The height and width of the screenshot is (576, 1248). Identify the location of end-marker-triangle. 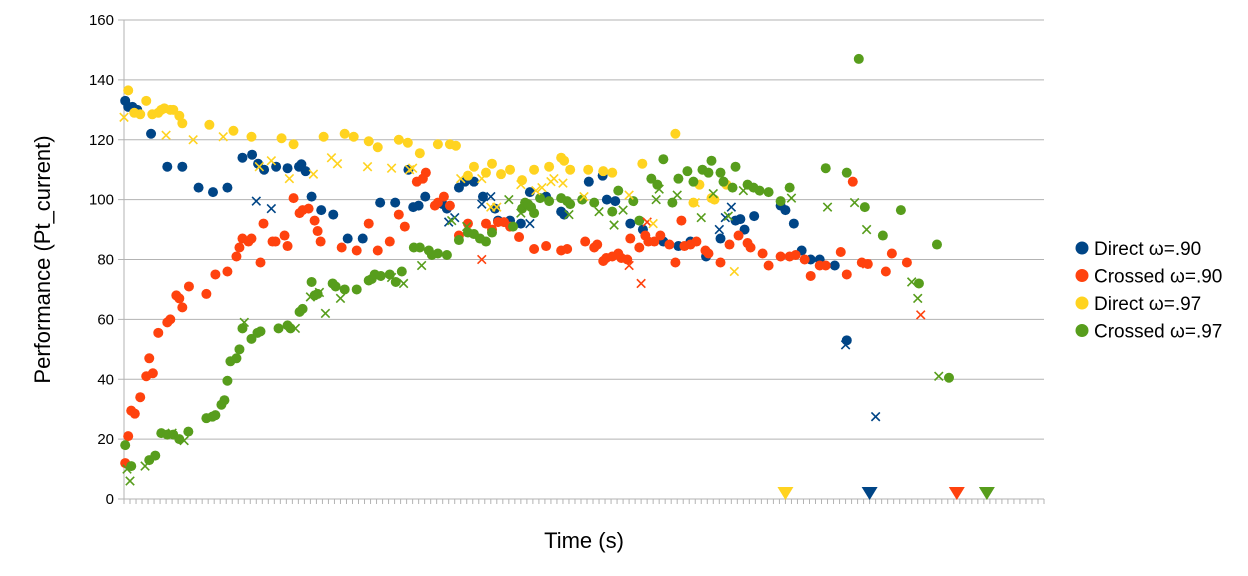
(869, 493).